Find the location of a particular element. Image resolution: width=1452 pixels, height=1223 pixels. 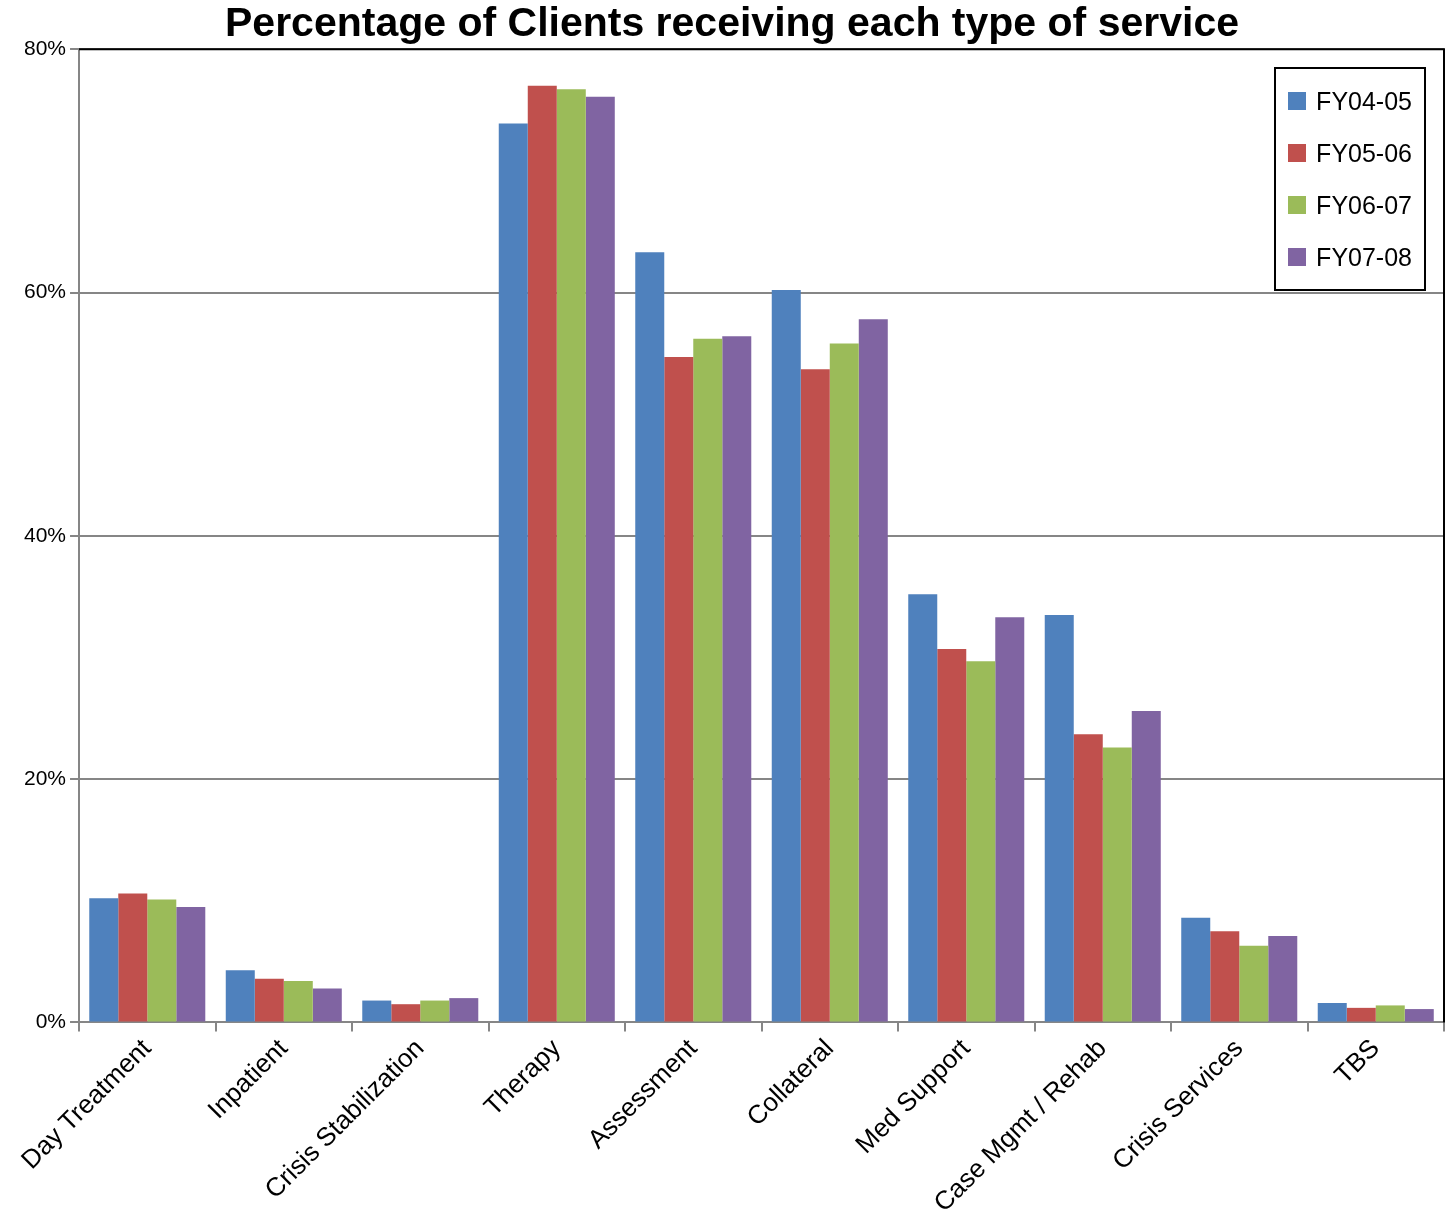

legend-label: FY05-06 is located at coordinates (1364, 153).